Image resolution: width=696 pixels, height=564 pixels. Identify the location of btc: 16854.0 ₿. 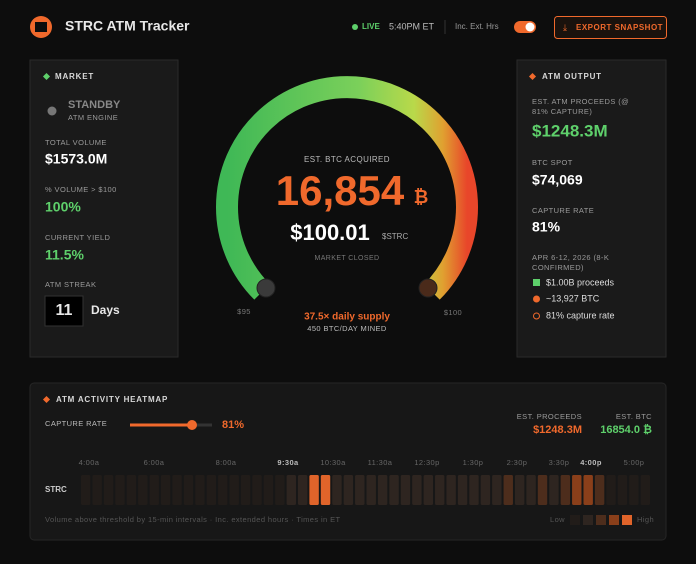
(626, 430).